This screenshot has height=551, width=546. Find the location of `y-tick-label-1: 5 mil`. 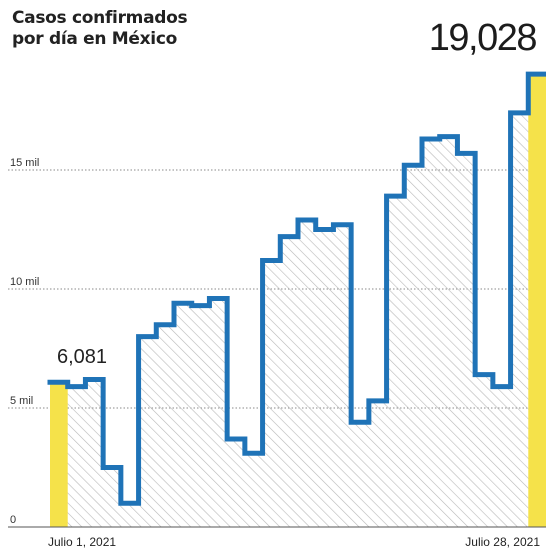

y-tick-label-1: 5 mil is located at coordinates (21, 401).